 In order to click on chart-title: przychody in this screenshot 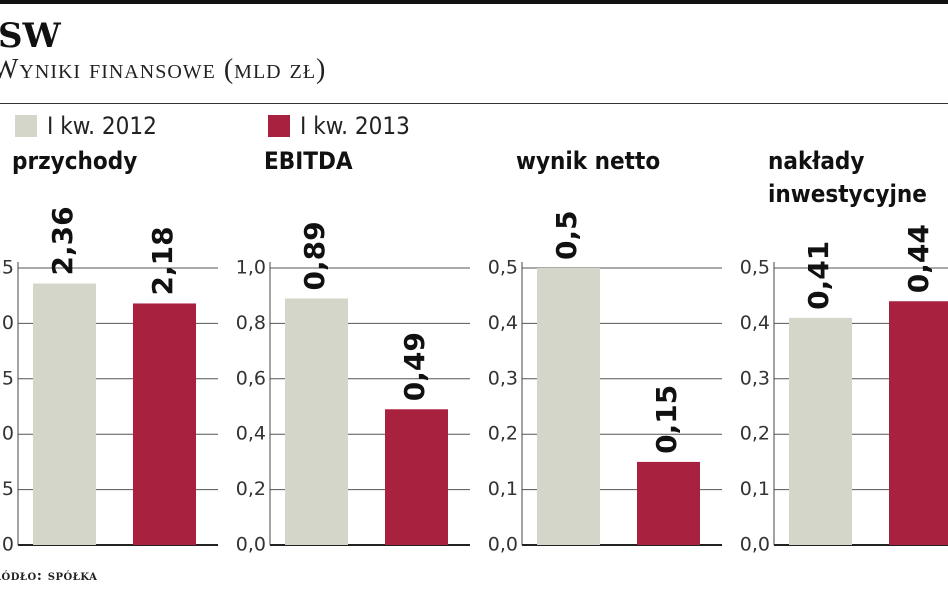, I will do `click(75, 161)`.